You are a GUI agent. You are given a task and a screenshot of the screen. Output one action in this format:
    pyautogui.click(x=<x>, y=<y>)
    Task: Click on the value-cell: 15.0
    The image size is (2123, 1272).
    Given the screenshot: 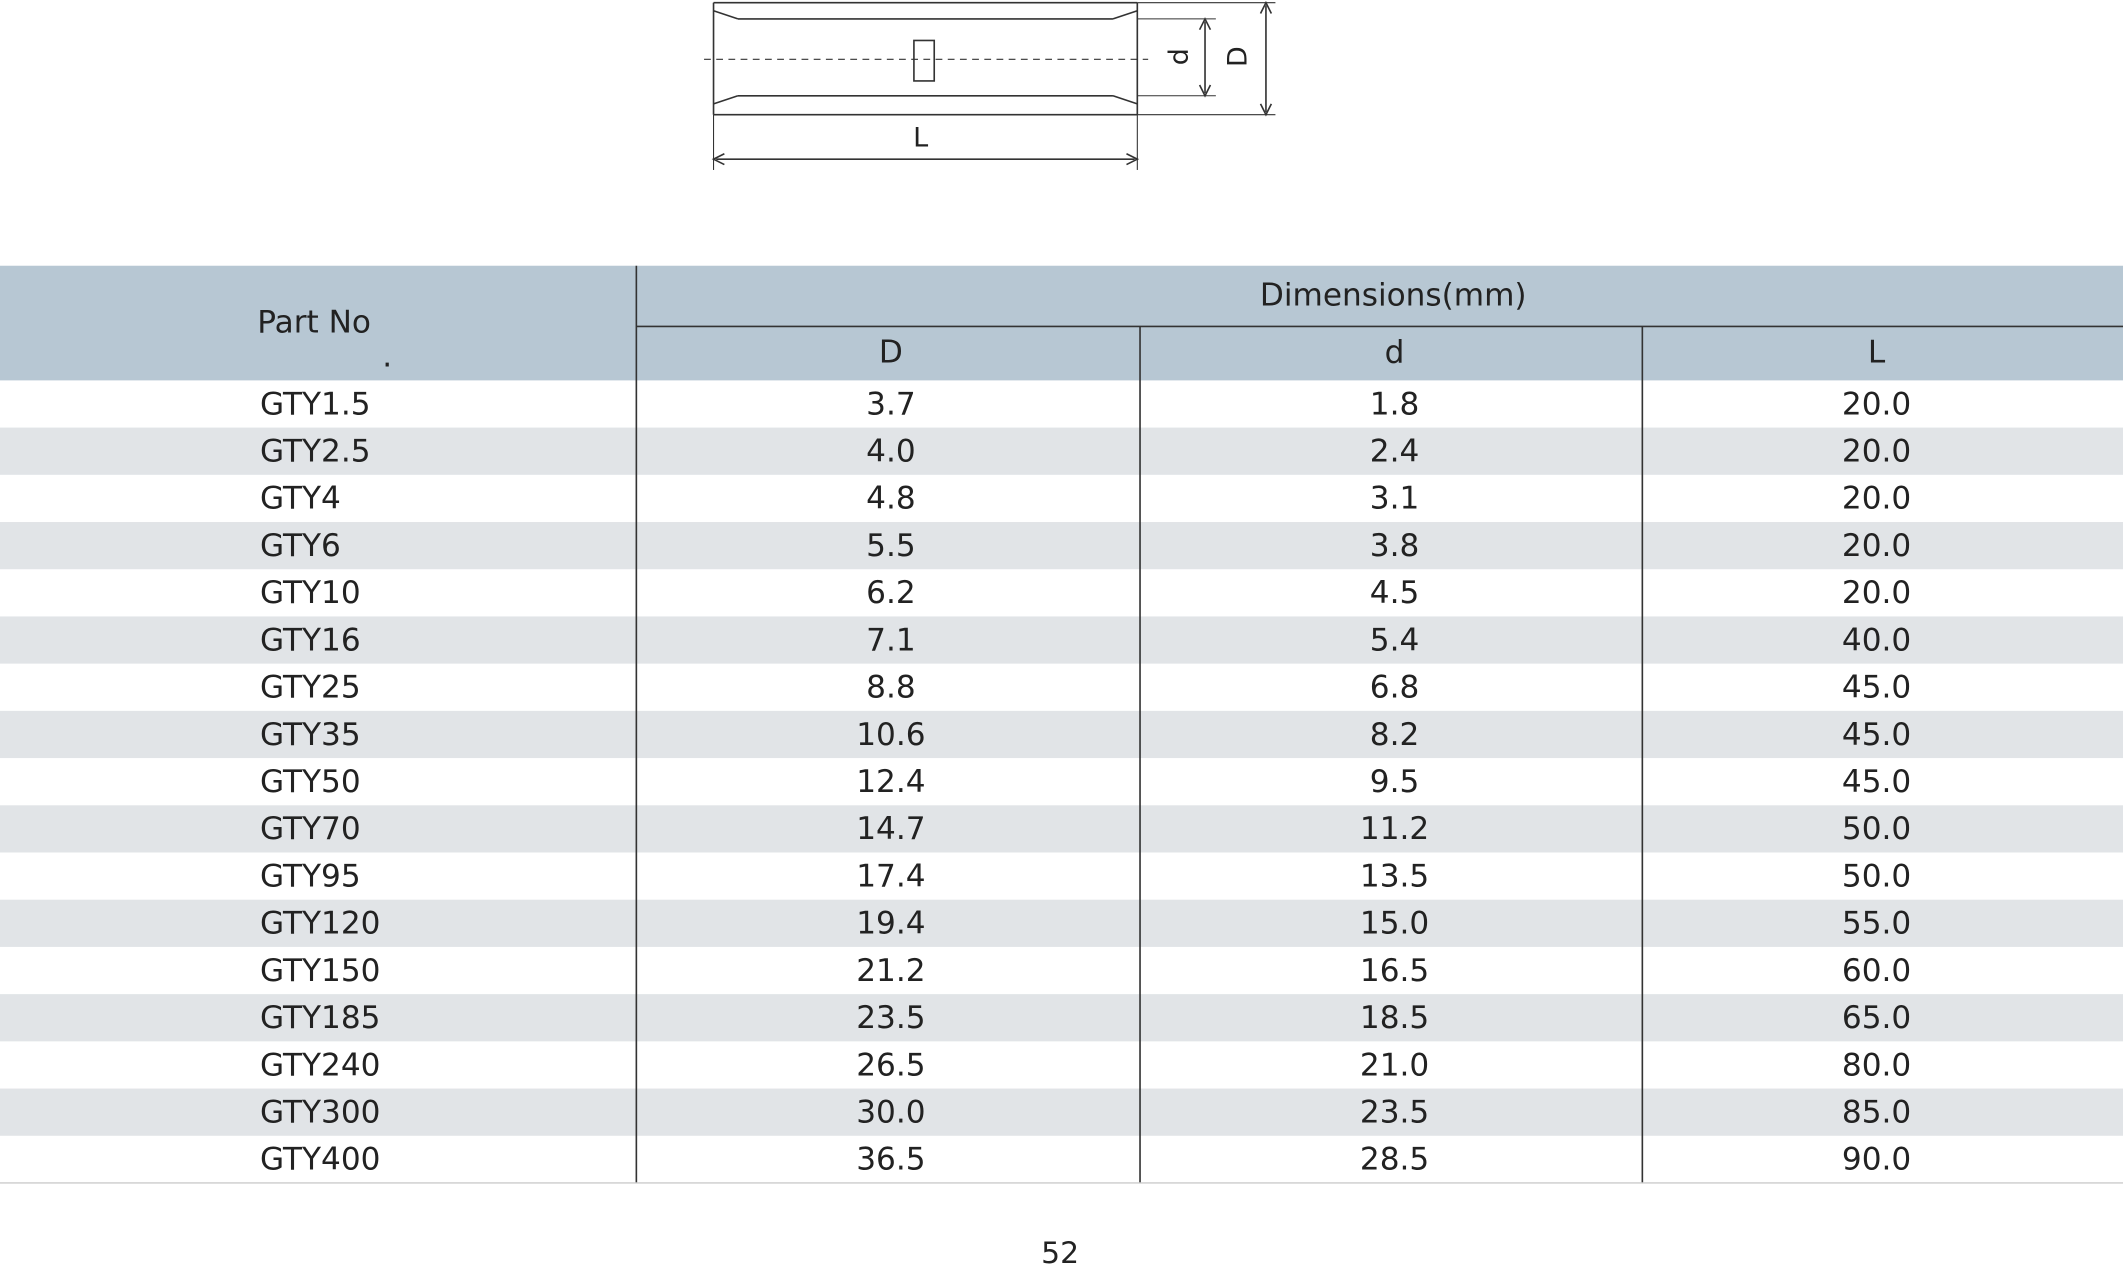 What is the action you would take?
    pyautogui.click(x=1394, y=924)
    